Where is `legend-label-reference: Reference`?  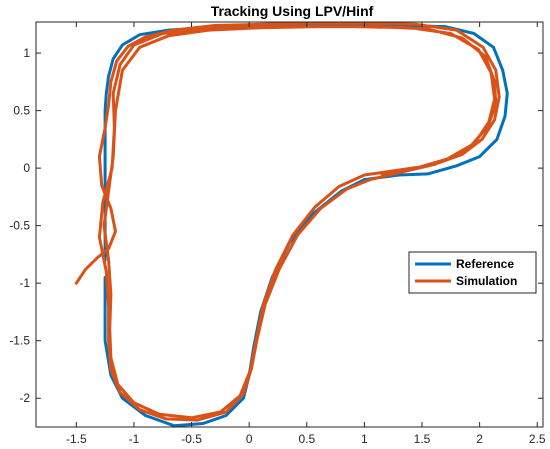 legend-label-reference: Reference is located at coordinates (485, 264).